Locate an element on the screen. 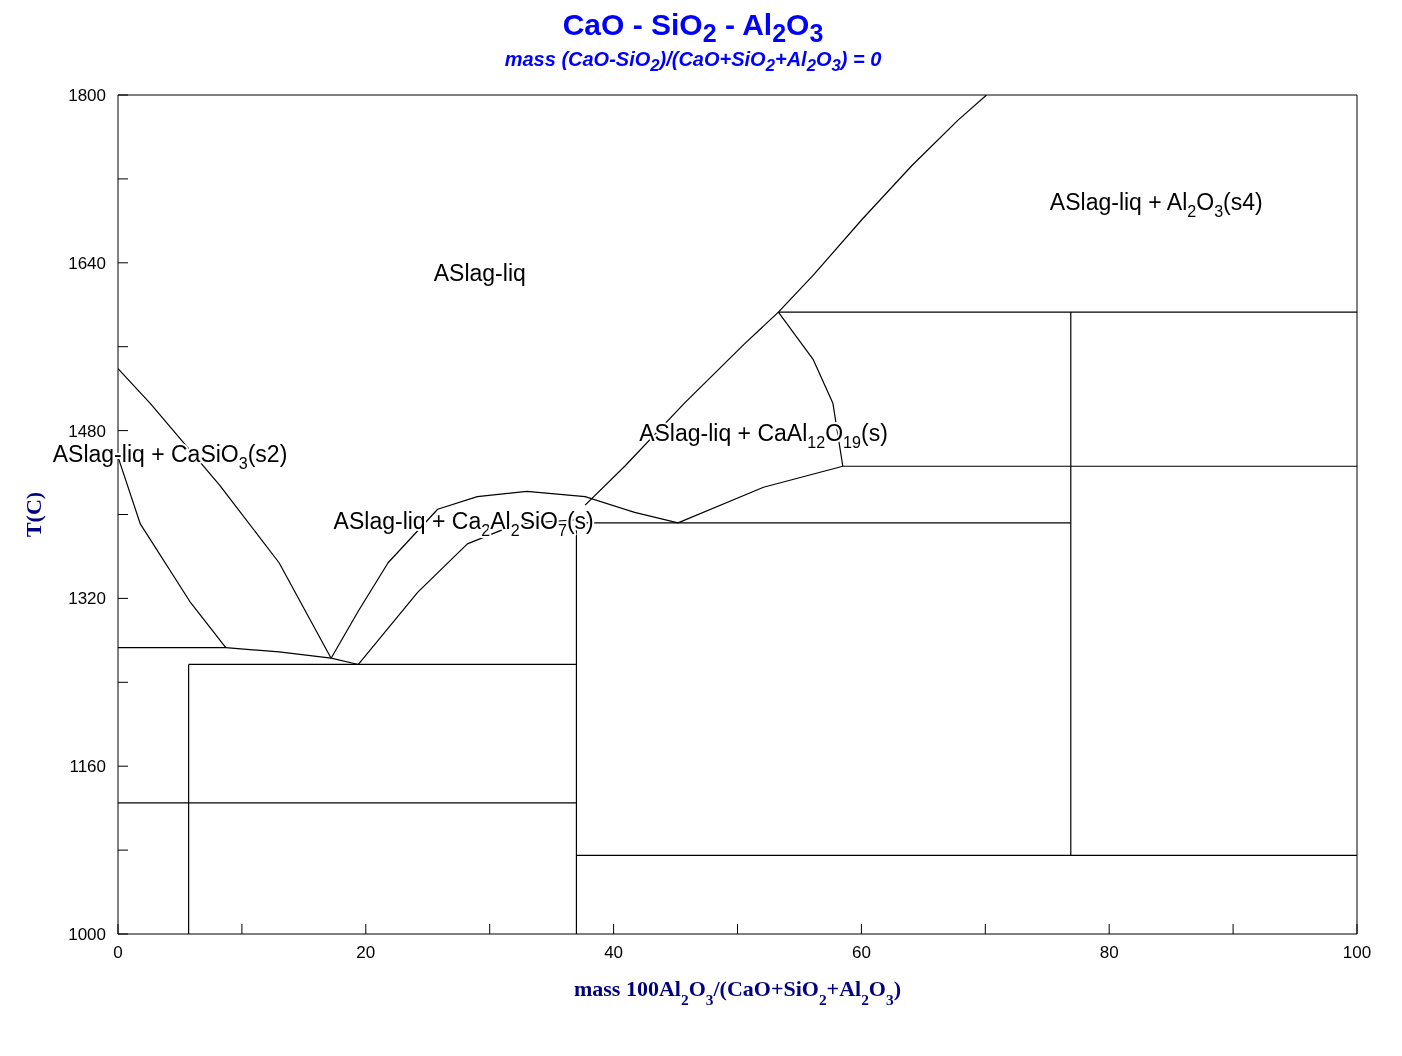  y-tick-label: 1800 is located at coordinates (87, 96).